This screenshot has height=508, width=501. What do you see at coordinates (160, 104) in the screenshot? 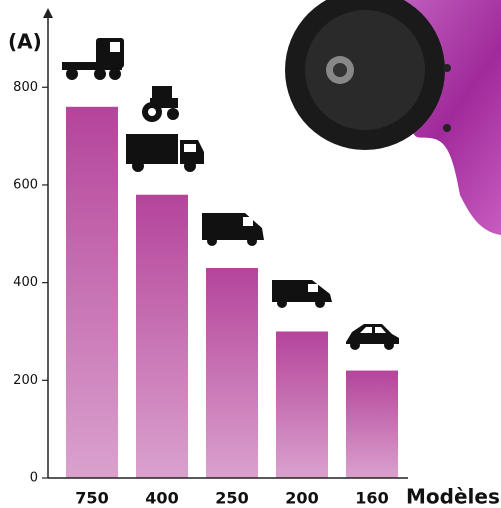
I see `tractor-icon` at bounding box center [160, 104].